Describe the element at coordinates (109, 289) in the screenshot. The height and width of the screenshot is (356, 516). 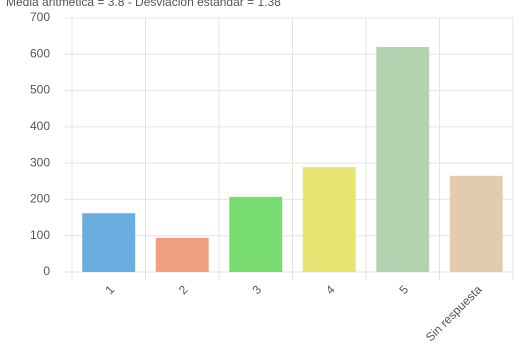
I see `x-tick-label: 1` at that location.